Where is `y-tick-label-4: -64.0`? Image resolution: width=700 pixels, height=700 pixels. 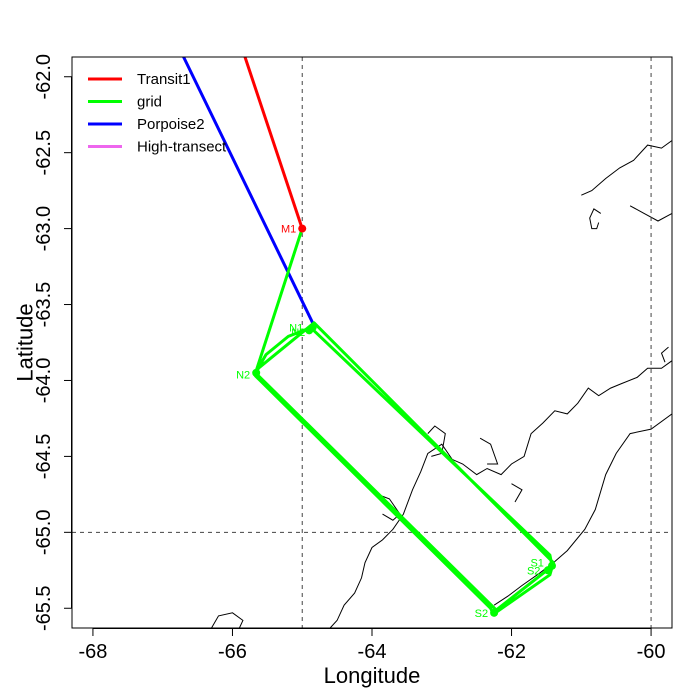 y-tick-label-4: -64.0 is located at coordinates (44, 381).